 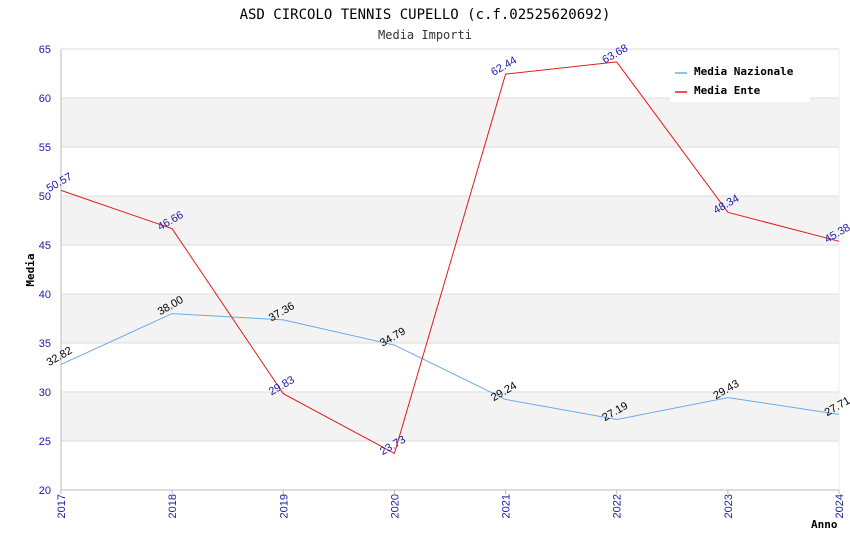 What do you see at coordinates (729, 506) in the screenshot?
I see `x-tick-label: 2023` at bounding box center [729, 506].